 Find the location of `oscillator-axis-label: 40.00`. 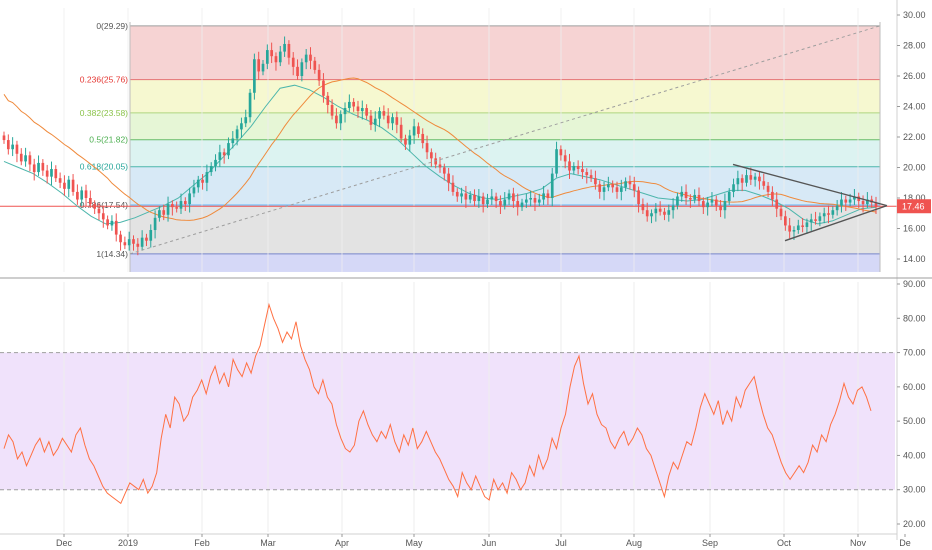

oscillator-axis-label: 40.00 is located at coordinates (914, 455).